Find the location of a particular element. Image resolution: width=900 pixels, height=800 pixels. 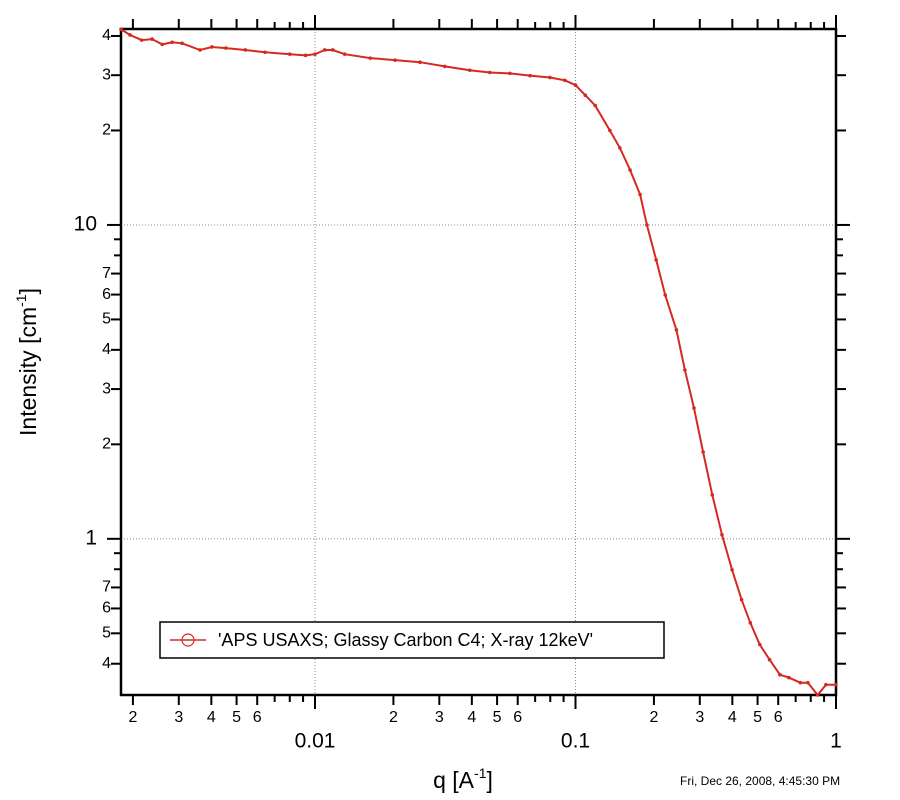

legend-box is located at coordinates (412, 640).